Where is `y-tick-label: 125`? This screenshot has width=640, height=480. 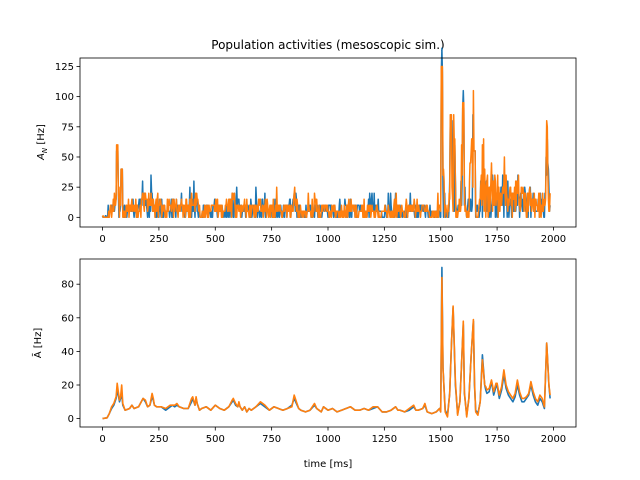 y-tick-label: 125 is located at coordinates (64, 67).